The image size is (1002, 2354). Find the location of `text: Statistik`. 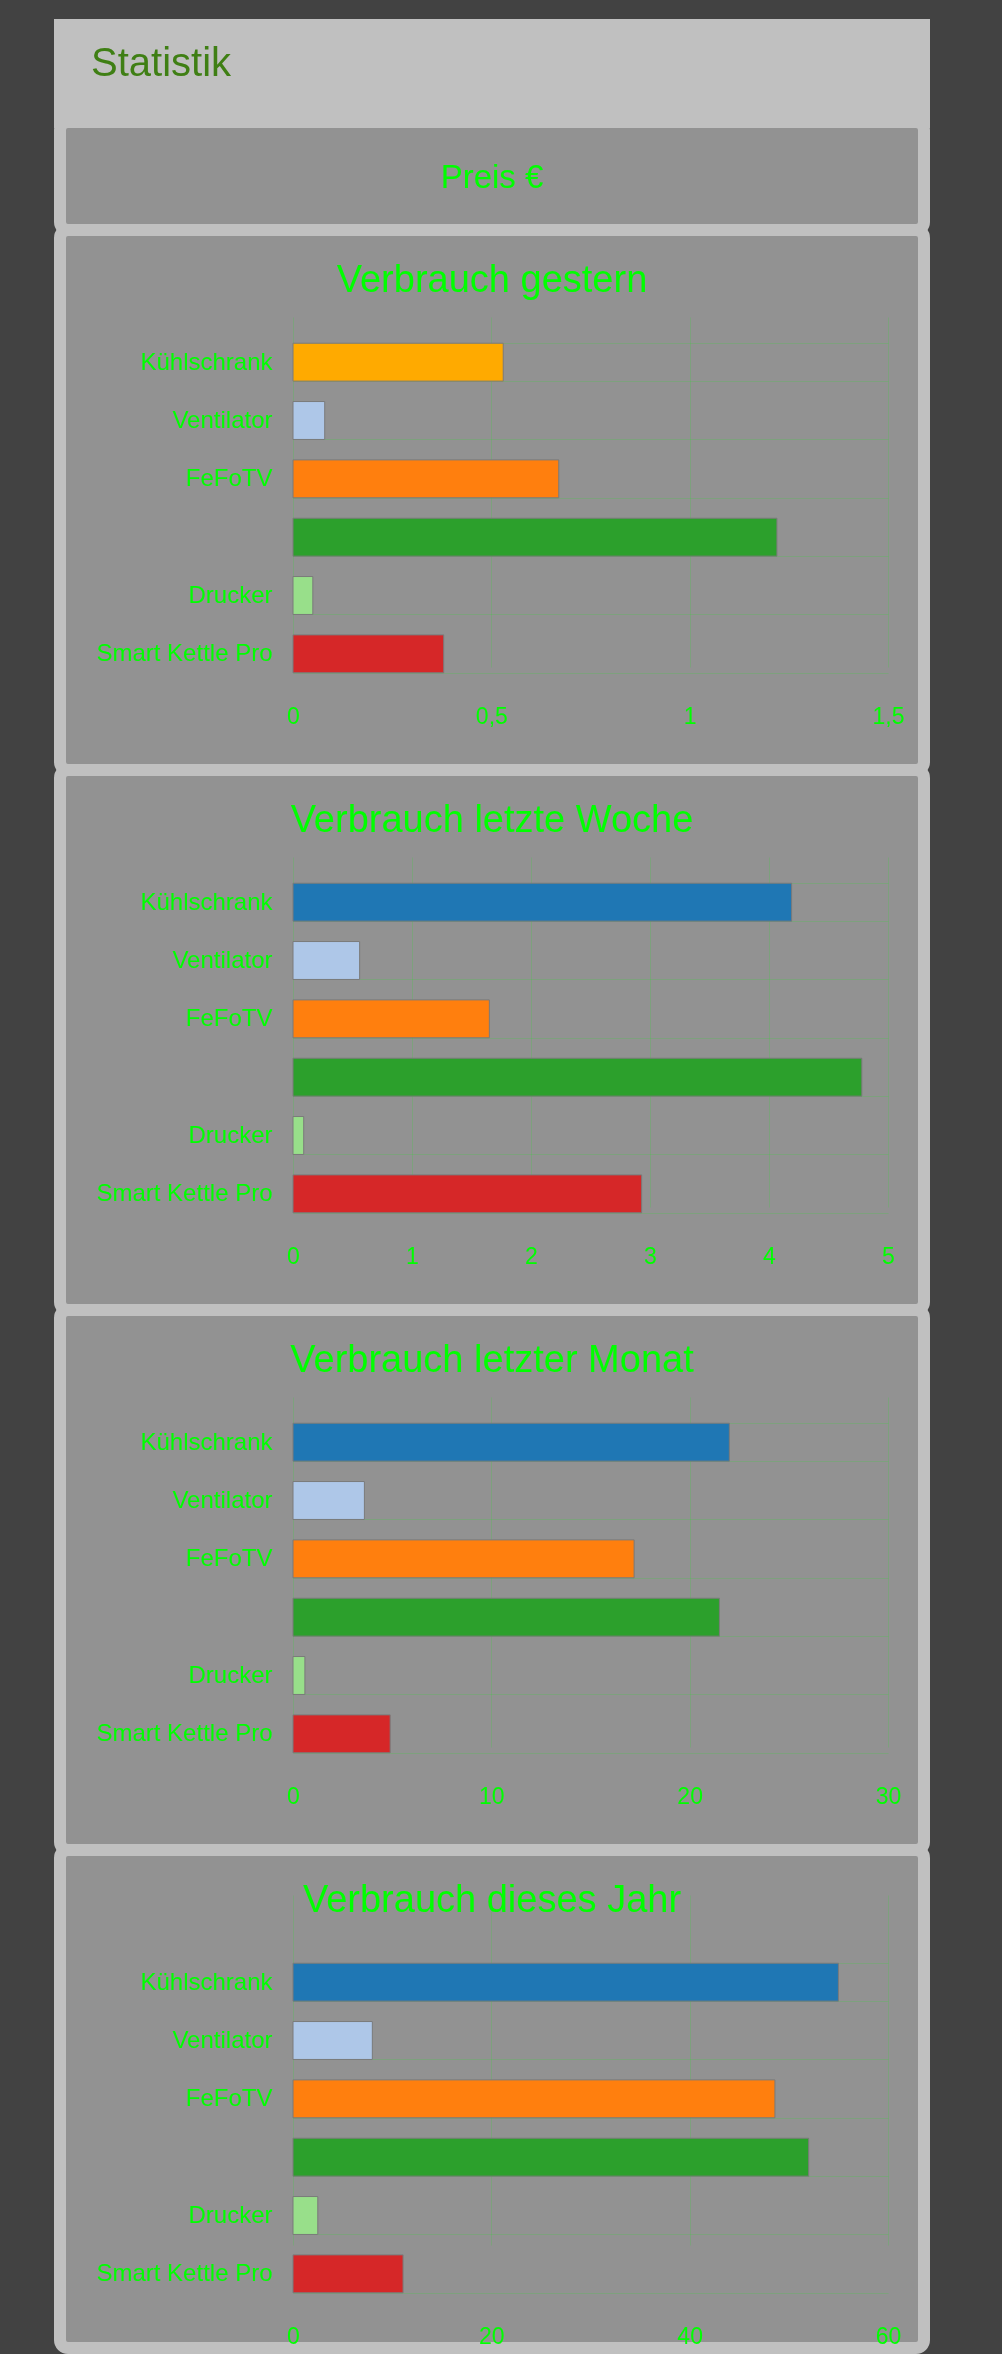

text: Statistik is located at coordinates (162, 62).